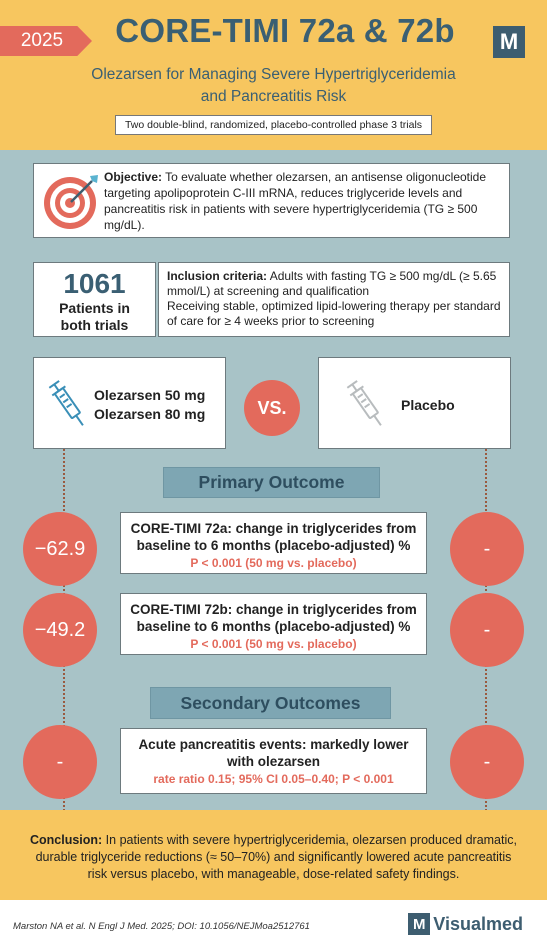 This screenshot has width=547, height=950. I want to click on patient-count: 1061, so click(94, 283).